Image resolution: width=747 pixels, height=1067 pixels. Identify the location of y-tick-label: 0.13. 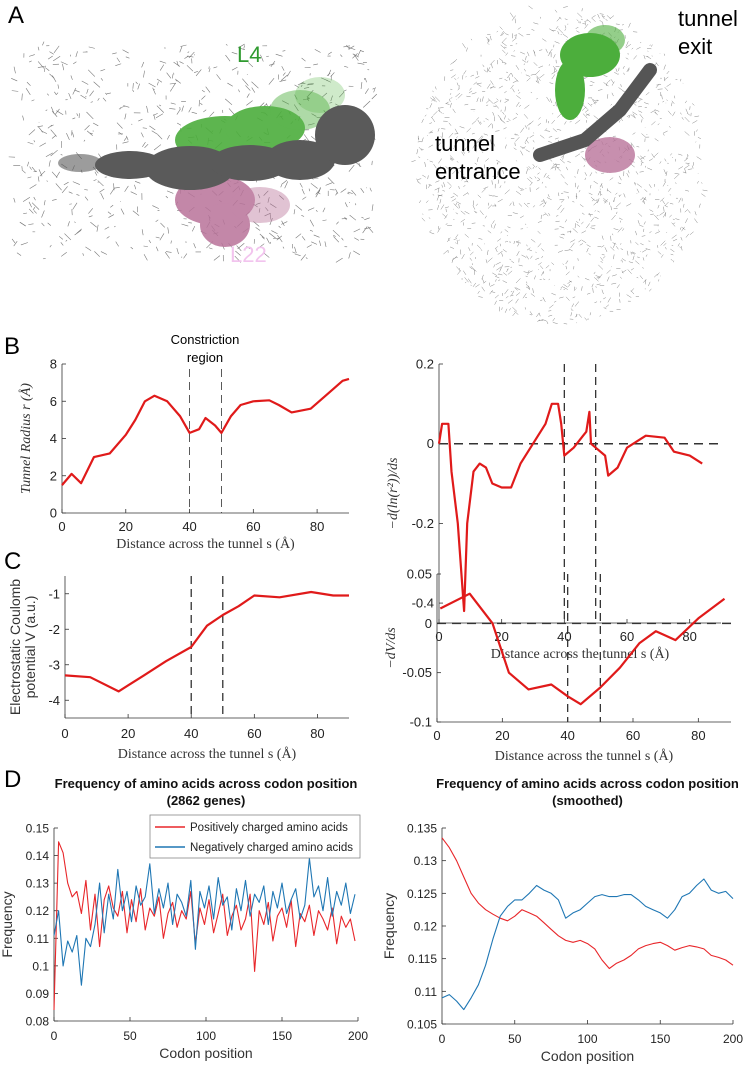
(38, 884).